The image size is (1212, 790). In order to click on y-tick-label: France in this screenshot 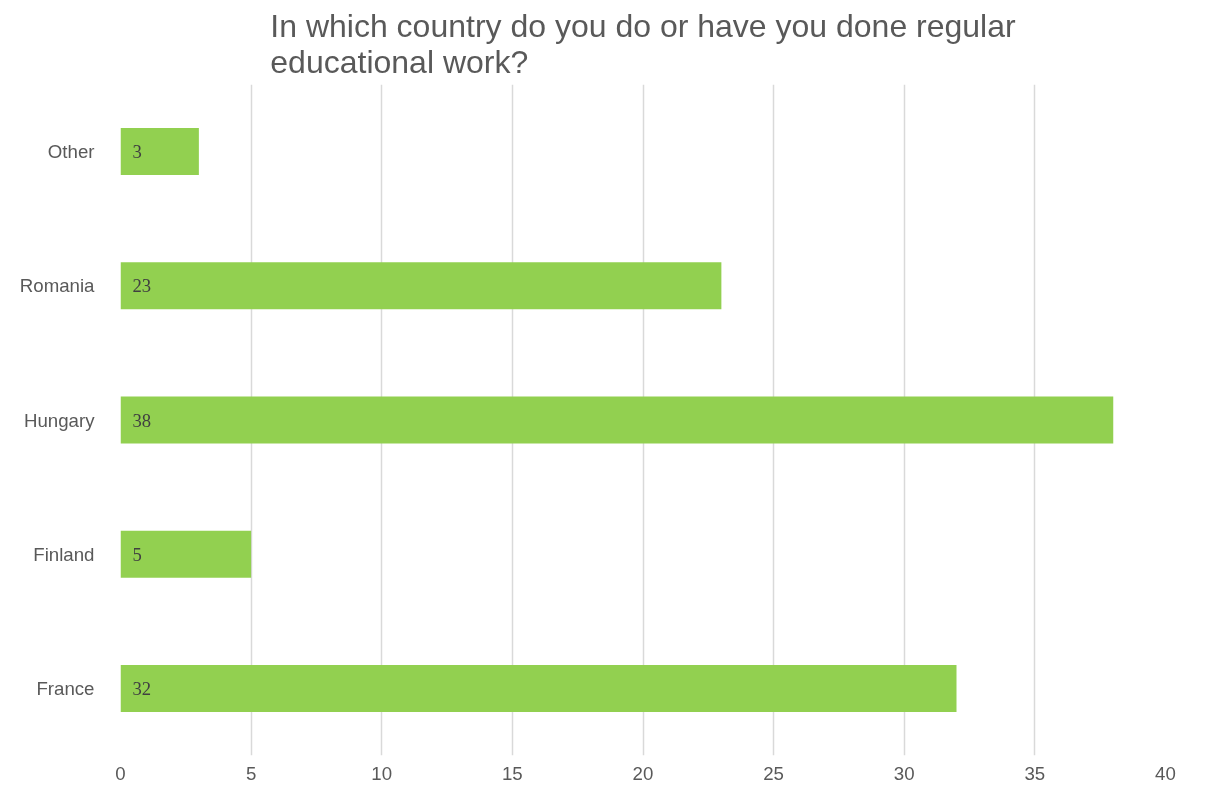, I will do `click(65, 688)`.